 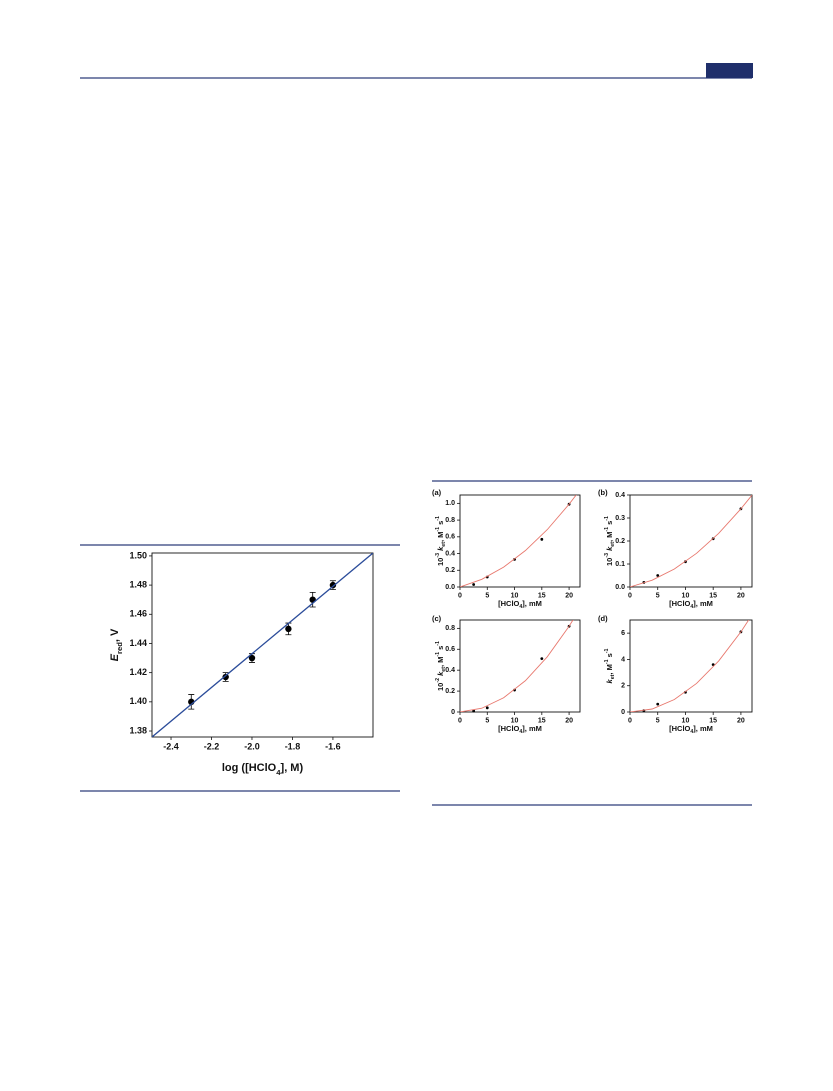 What do you see at coordinates (115, 657) in the screenshot?
I see `label-part: E` at bounding box center [115, 657].